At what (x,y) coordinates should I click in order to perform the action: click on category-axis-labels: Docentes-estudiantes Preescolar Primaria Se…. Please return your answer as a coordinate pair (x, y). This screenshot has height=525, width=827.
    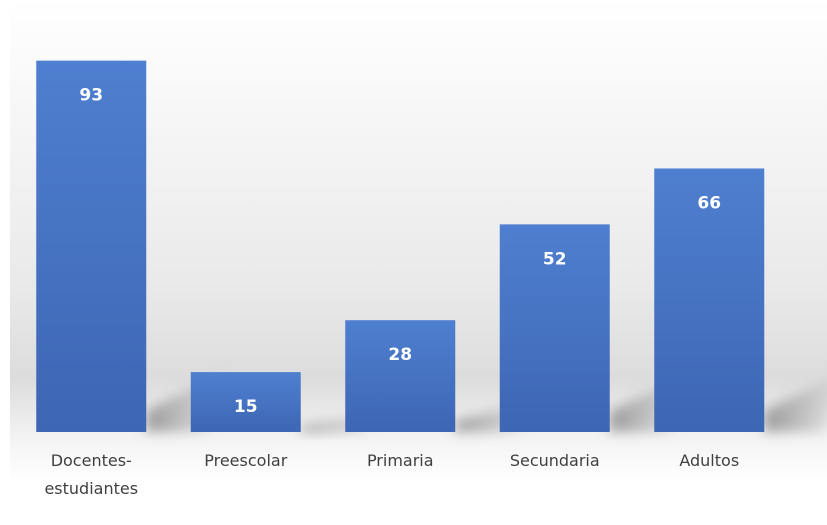
    Looking at the image, I should click on (391, 474).